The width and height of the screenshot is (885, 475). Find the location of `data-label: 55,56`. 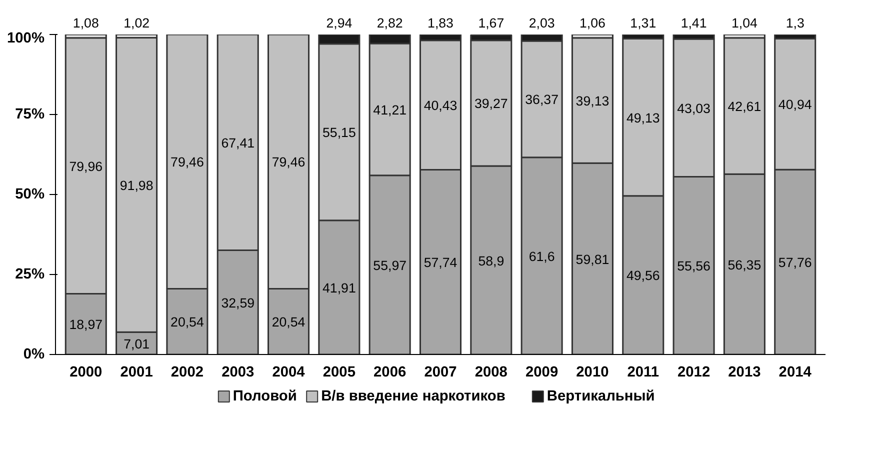

data-label: 55,56 is located at coordinates (693, 266).